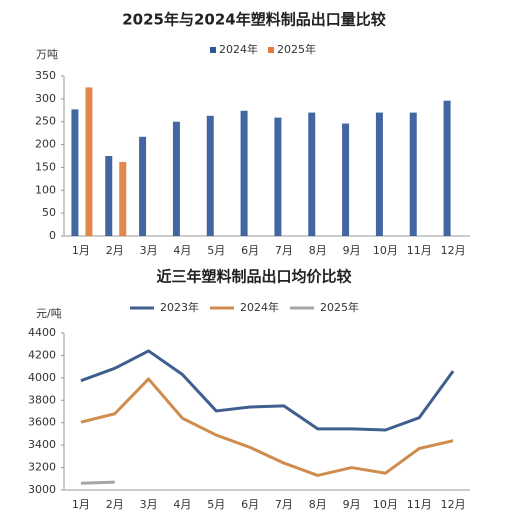 This screenshot has width=508, height=526. What do you see at coordinates (253, 277) in the screenshot?
I see `chart-title: 近三年塑料制品出口均价比较` at bounding box center [253, 277].